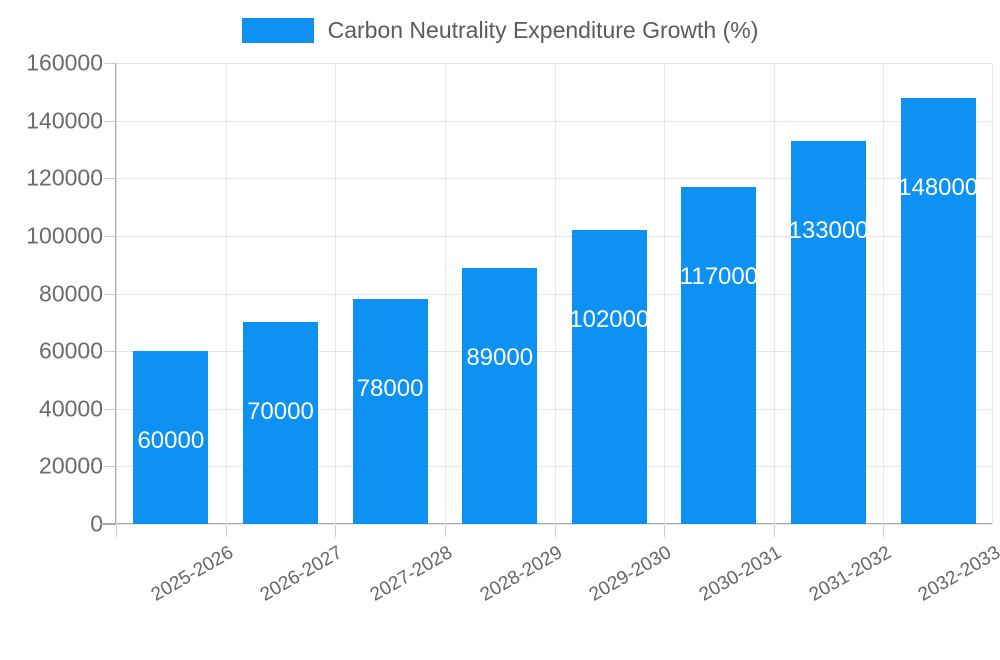 The height and width of the screenshot is (660, 1000). Describe the element at coordinates (719, 276) in the screenshot. I see `bar-value-label: 117000` at that location.